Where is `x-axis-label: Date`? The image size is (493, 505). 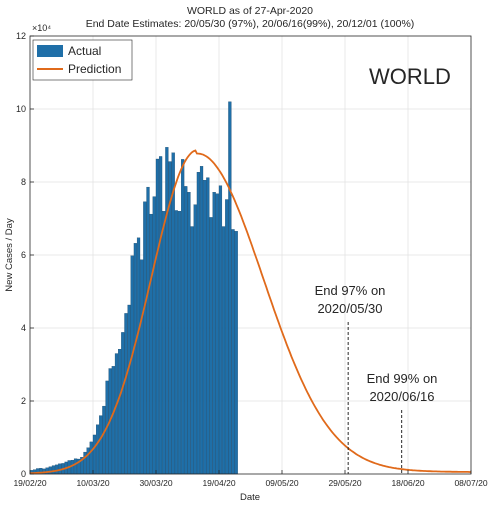 x-axis-label: Date is located at coordinates (250, 497).